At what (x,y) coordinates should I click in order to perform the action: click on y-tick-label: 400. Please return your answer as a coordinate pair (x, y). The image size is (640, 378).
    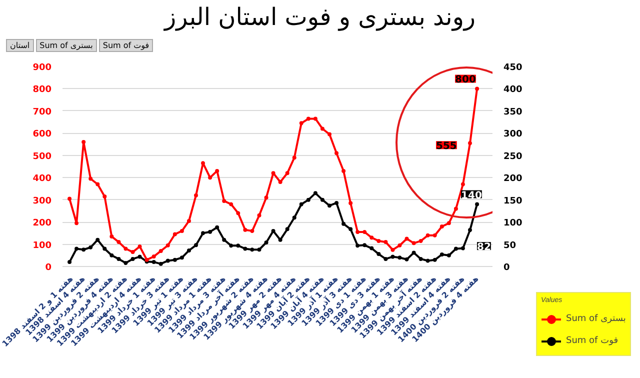
    Looking at the image, I should click on (42, 179).